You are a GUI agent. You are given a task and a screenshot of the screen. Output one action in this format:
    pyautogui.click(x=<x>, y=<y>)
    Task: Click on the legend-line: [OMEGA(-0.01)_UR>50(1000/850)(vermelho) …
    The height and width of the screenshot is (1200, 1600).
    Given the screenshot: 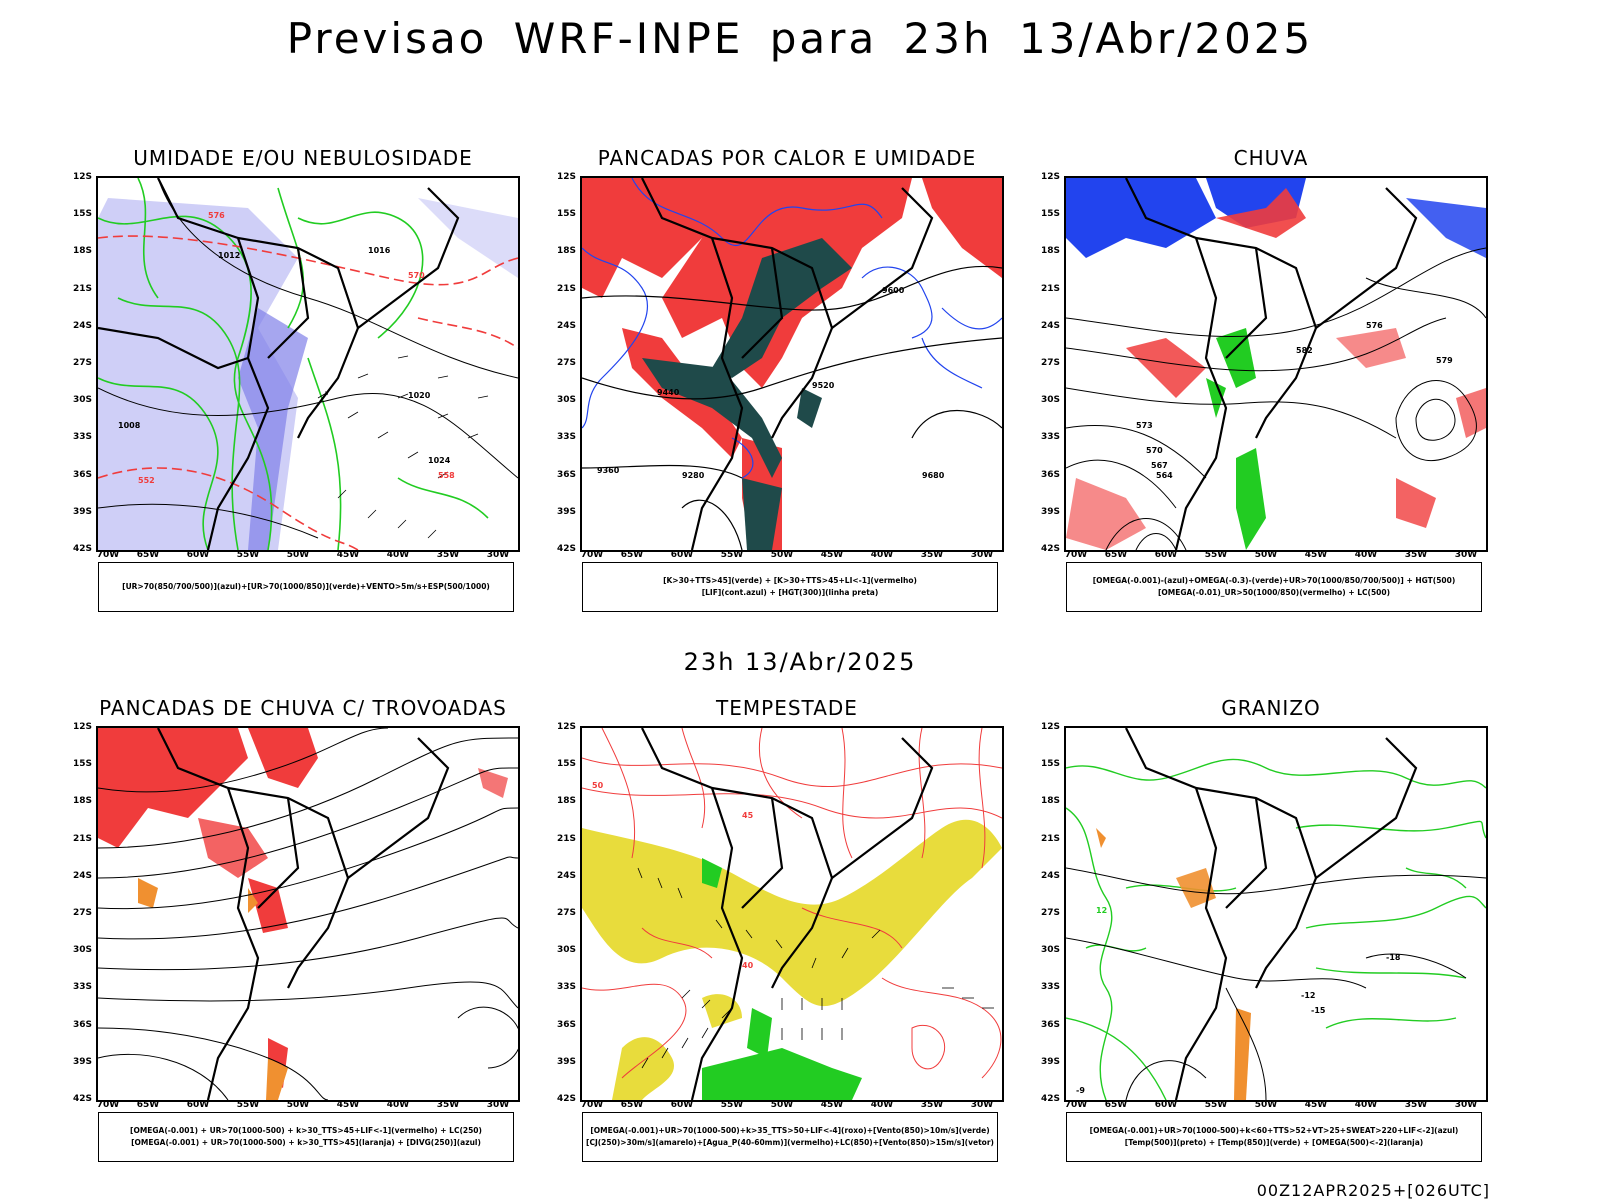 What is the action you would take?
    pyautogui.click(x=1274, y=592)
    